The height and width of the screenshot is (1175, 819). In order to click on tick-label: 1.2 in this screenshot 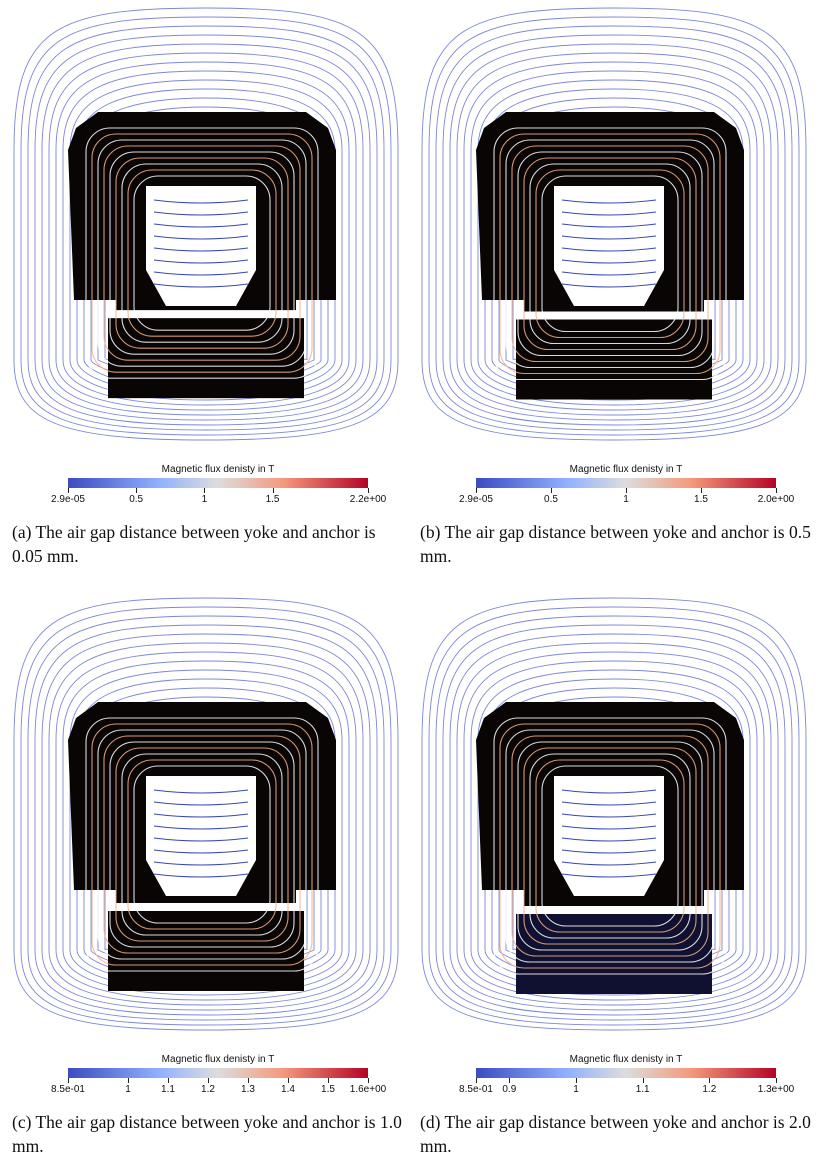, I will do `click(208, 1089)`.